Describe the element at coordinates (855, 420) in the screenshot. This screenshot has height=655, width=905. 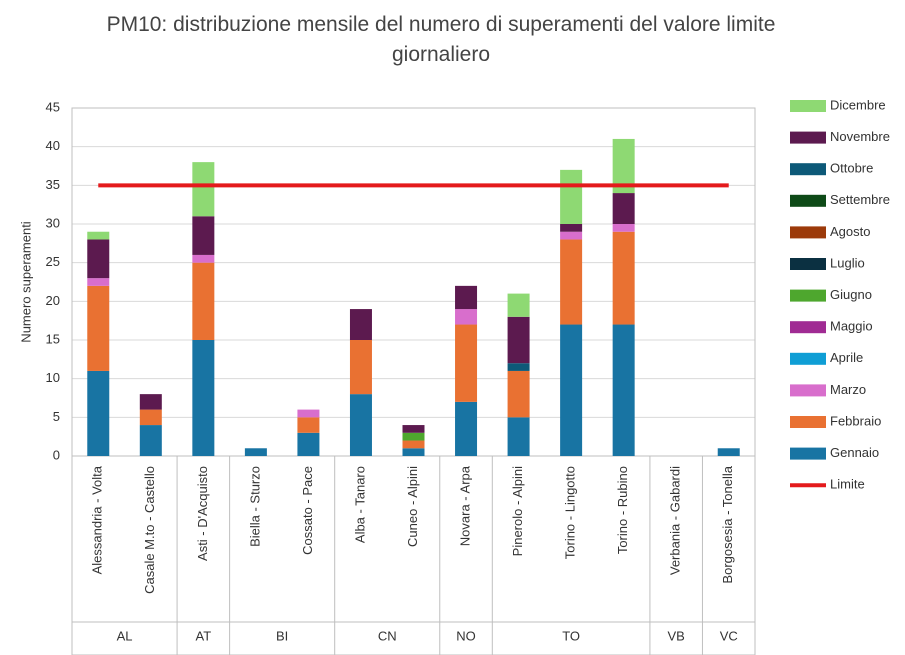
I see `legend-label: Febbraio` at that location.